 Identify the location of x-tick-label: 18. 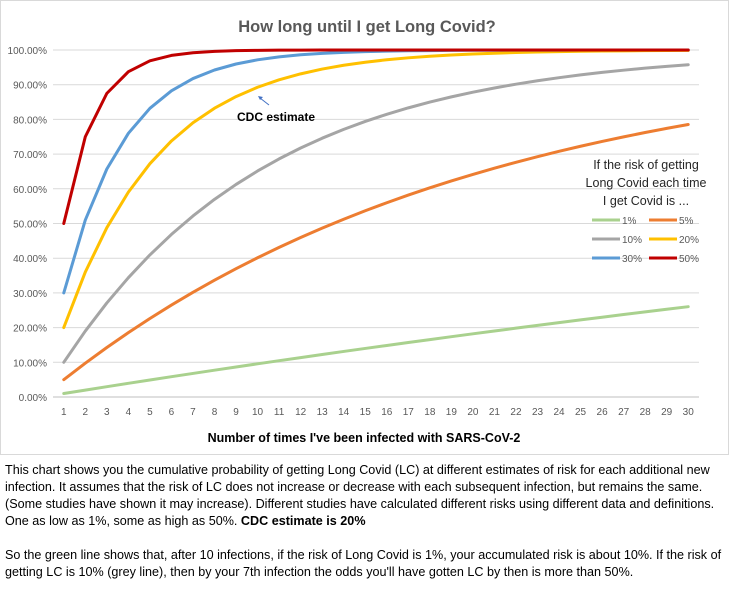
(430, 412).